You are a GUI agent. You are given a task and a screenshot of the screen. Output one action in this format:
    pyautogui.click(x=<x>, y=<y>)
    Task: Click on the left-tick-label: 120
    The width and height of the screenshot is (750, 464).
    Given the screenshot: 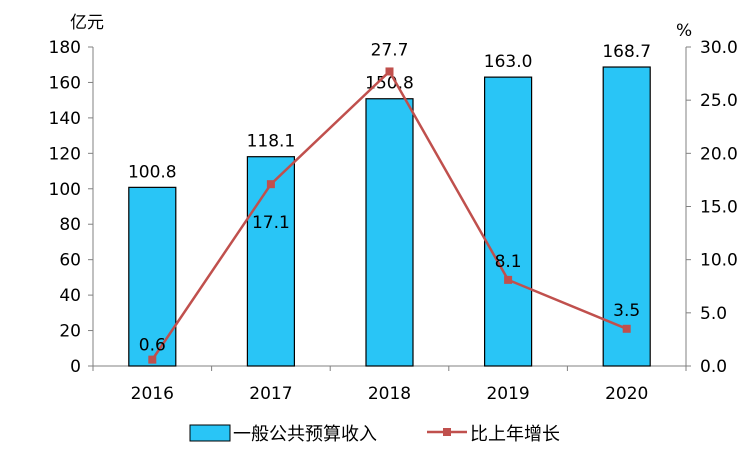 What is the action you would take?
    pyautogui.click(x=65, y=154)
    